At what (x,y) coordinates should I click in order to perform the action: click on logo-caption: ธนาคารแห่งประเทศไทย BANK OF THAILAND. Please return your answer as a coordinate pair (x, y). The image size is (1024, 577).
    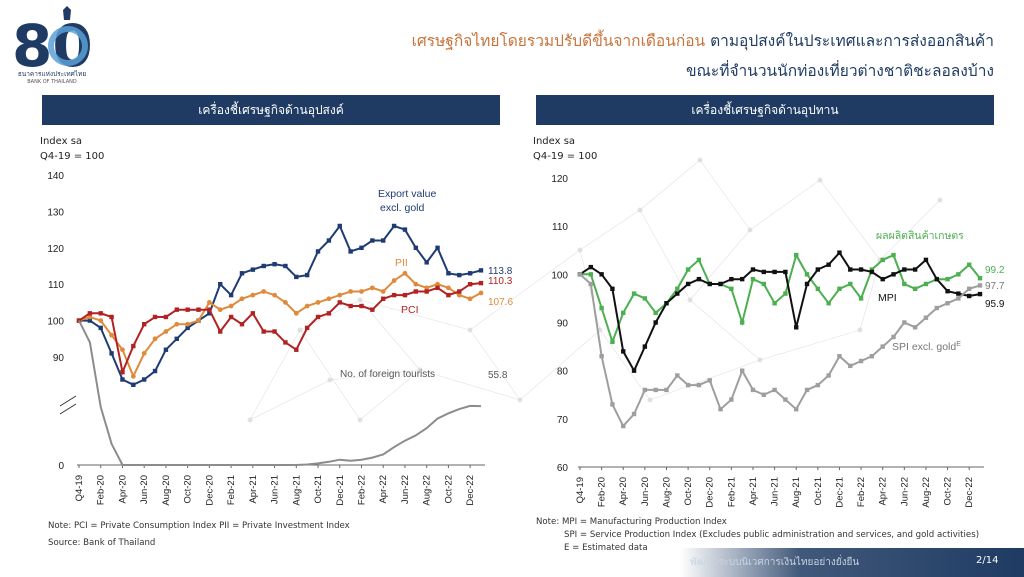
    Looking at the image, I should click on (52, 78).